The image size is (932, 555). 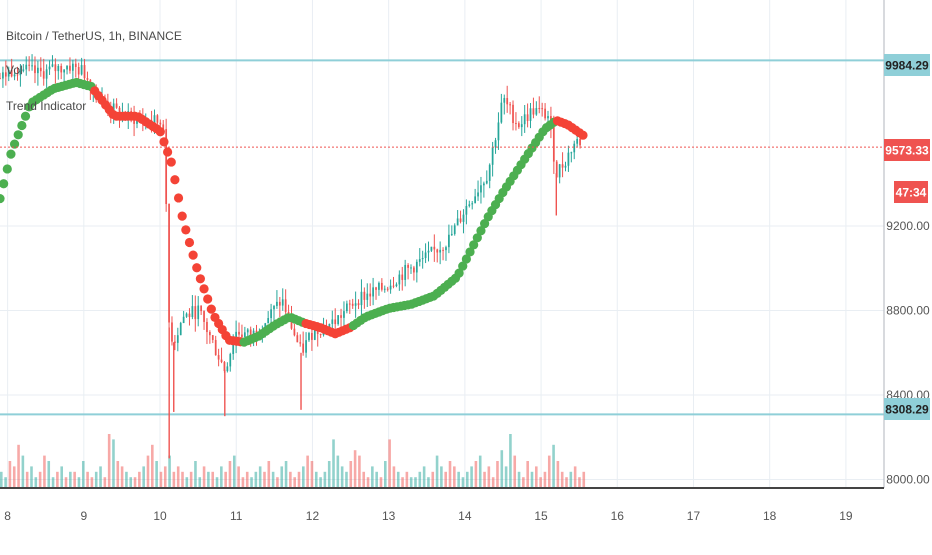 What do you see at coordinates (313, 516) in the screenshot?
I see `x-tick-label: 12` at bounding box center [313, 516].